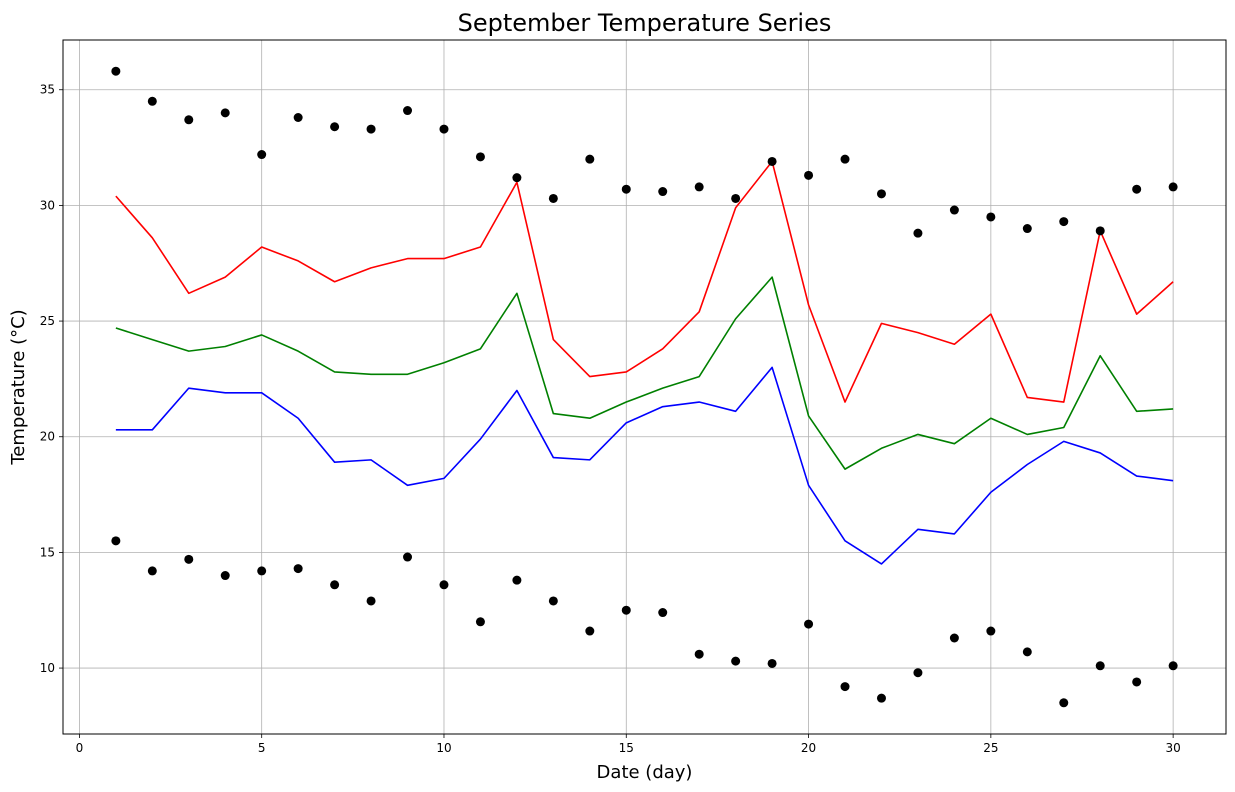 Image resolution: width=1235 pixels, height=792 pixels. I want to click on x-tick-label: 0, so click(80, 748).